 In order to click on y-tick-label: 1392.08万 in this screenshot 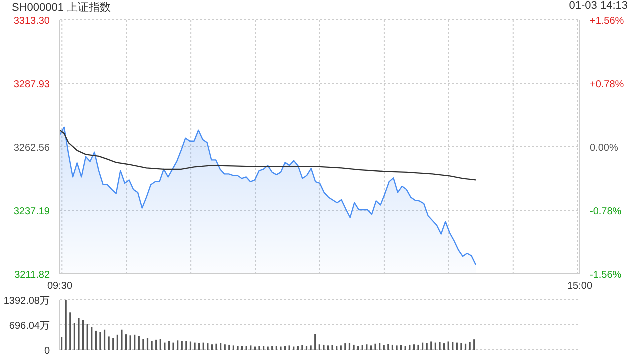, I will do `click(27, 301)`.